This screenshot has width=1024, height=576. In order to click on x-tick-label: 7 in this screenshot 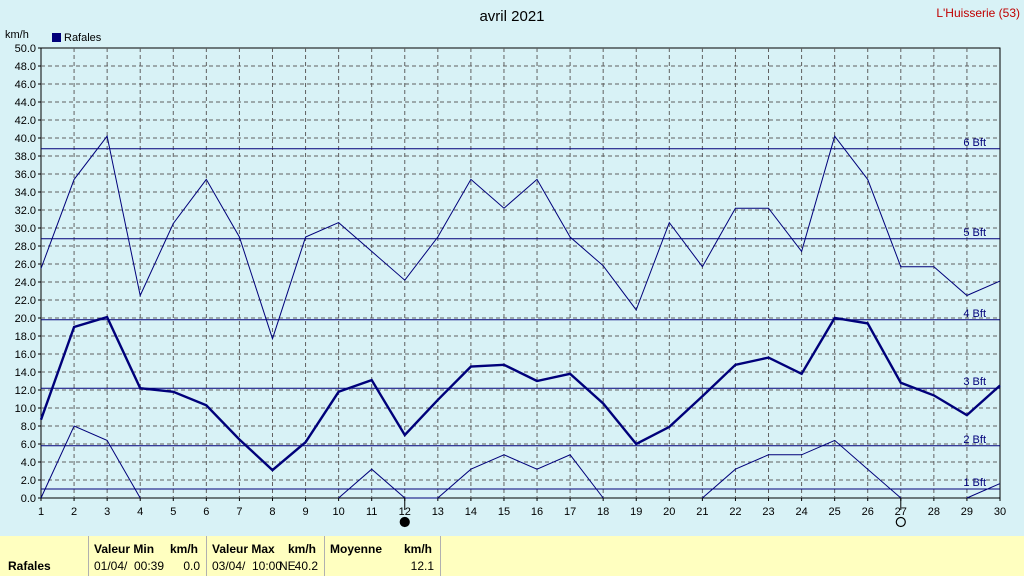, I will do `click(239, 512)`.